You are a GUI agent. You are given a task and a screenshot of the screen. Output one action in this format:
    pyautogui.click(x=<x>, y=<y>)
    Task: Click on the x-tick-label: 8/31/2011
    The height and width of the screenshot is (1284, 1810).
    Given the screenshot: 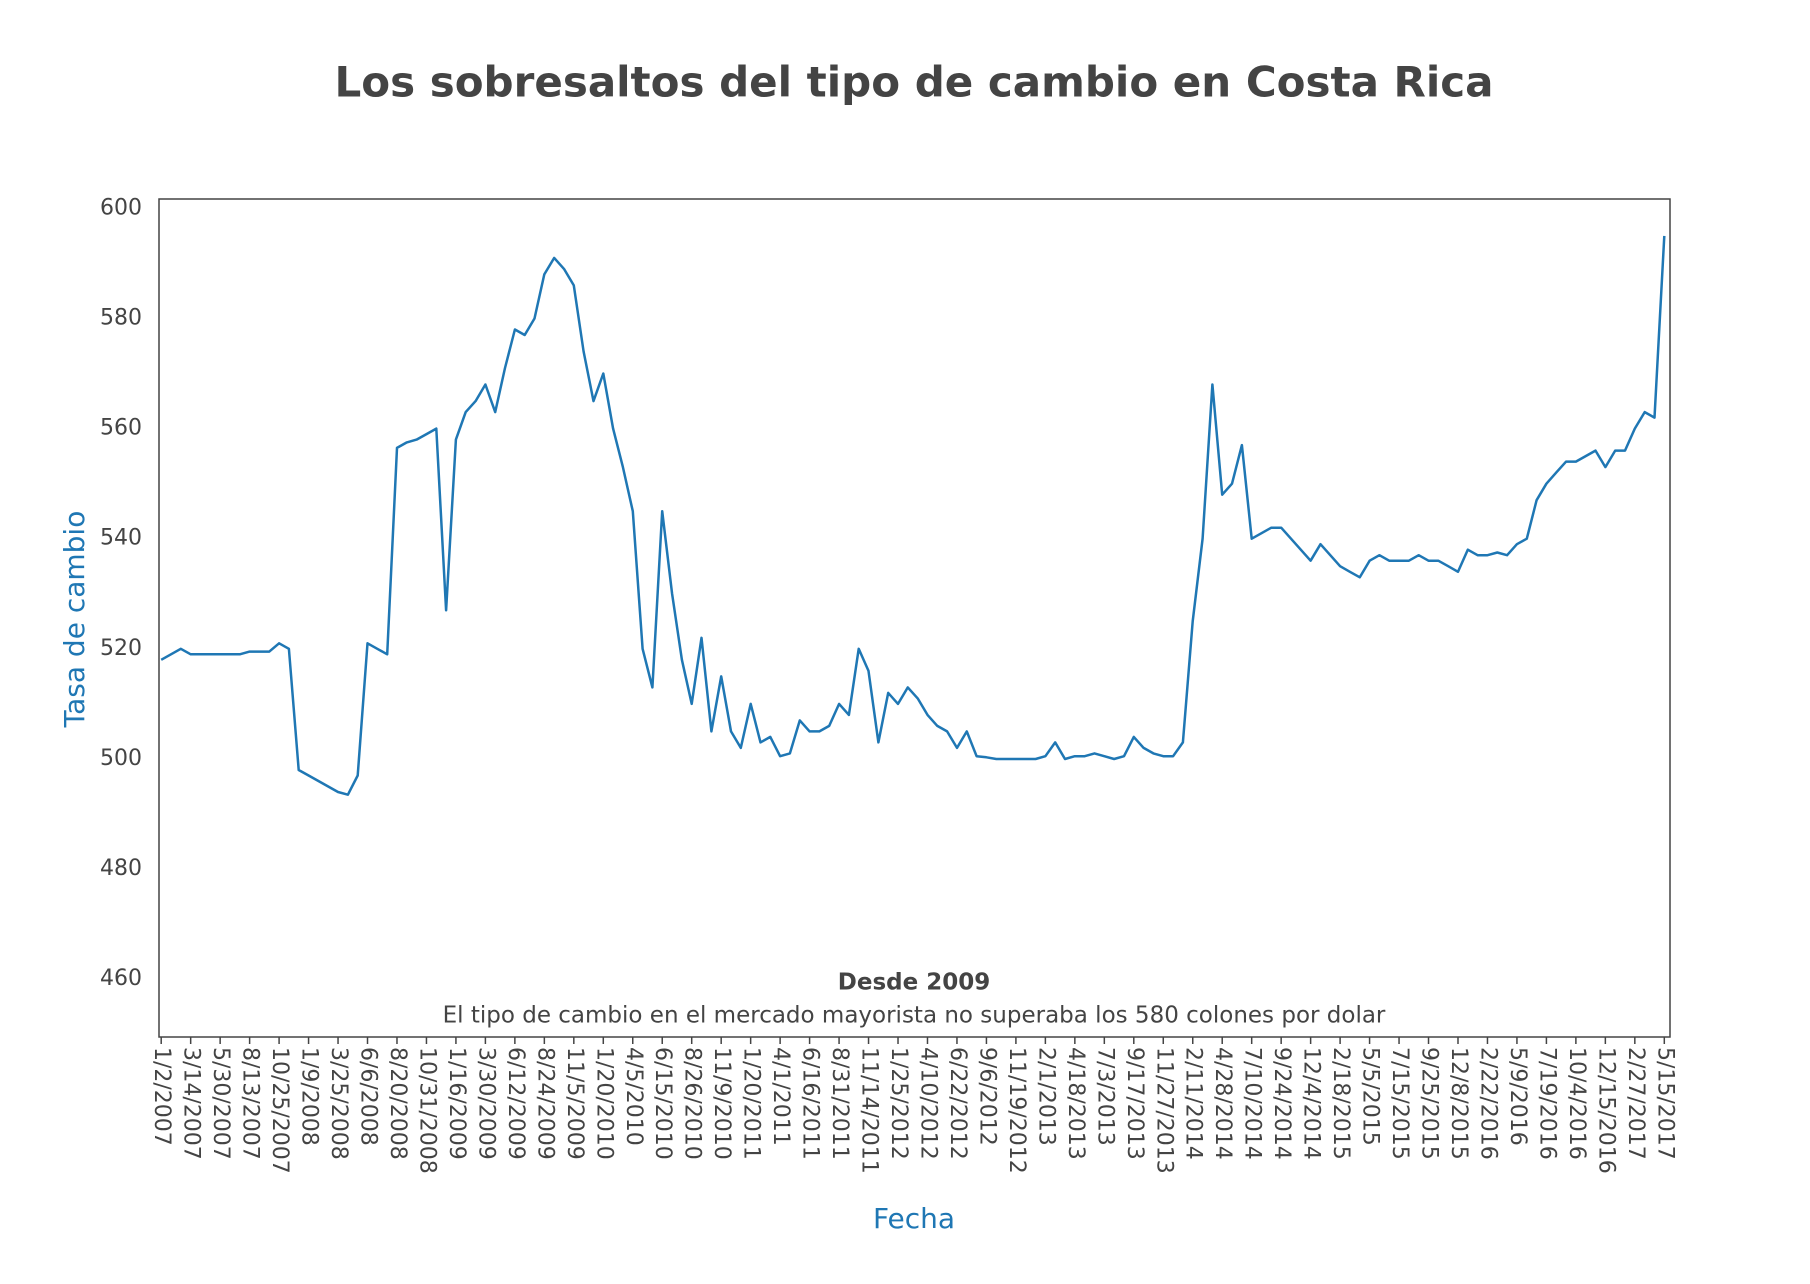 What is the action you would take?
    pyautogui.click(x=839, y=1103)
    